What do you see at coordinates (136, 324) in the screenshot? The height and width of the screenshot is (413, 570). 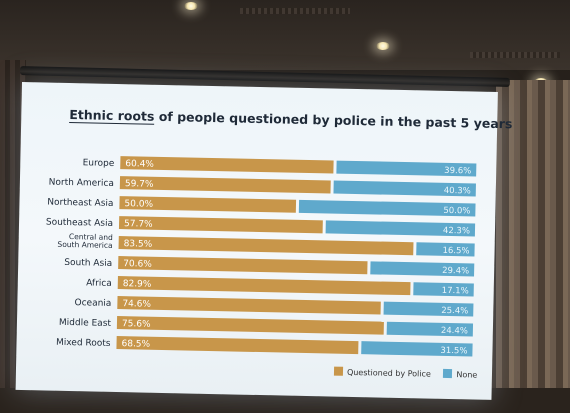 I see `value-label-questioned-middle-east: 75.6%` at bounding box center [136, 324].